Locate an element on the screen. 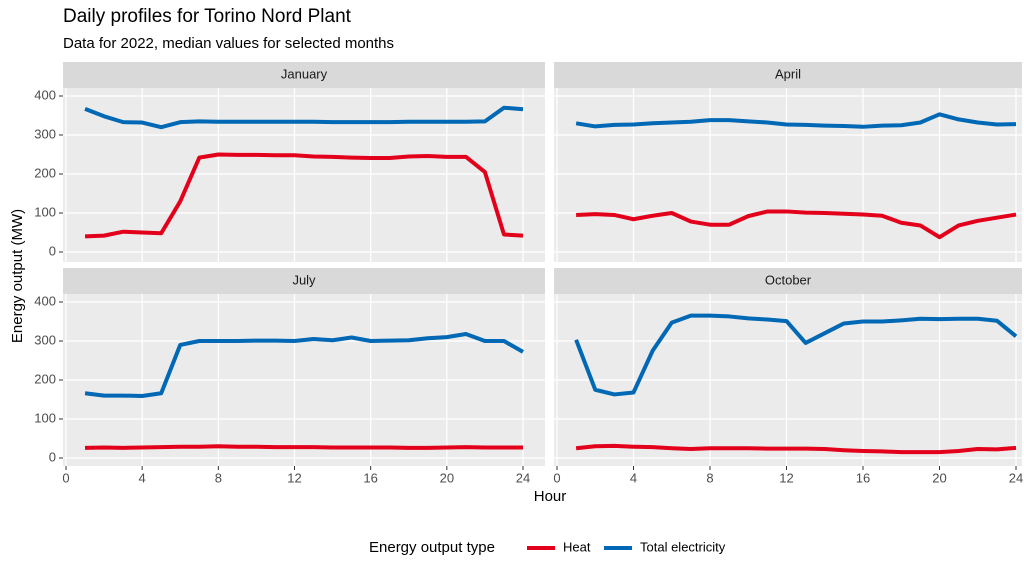 This screenshot has height=562, width=1024. panel-title: October is located at coordinates (788, 279).